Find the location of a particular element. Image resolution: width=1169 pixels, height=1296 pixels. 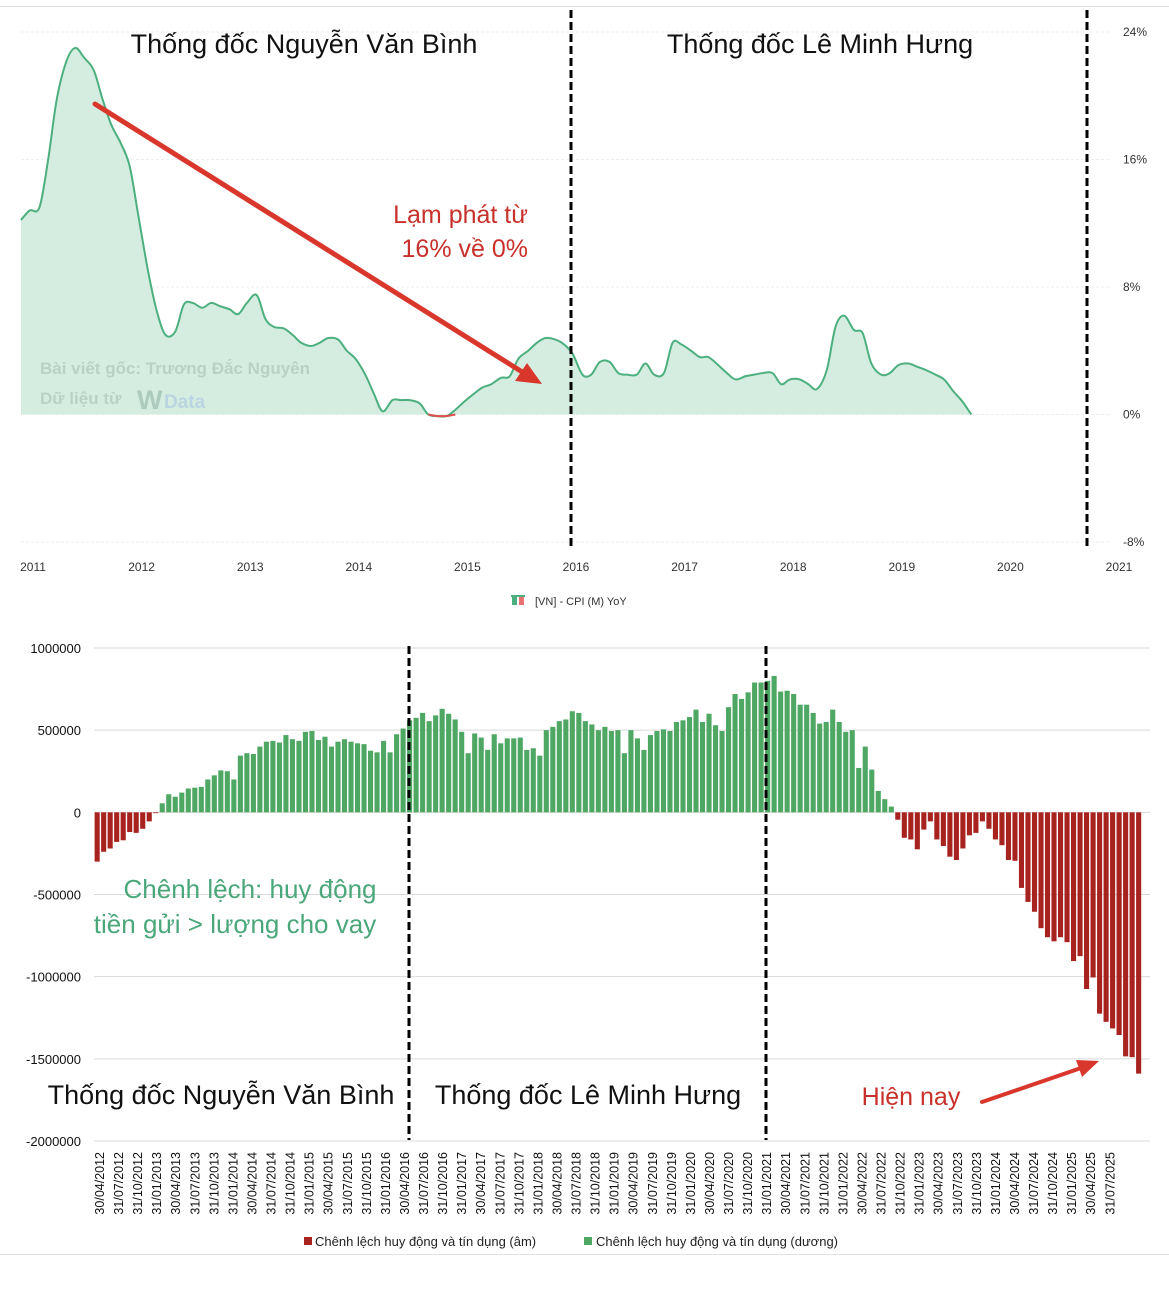

y-tick-label: 1000000 is located at coordinates (55, 648).